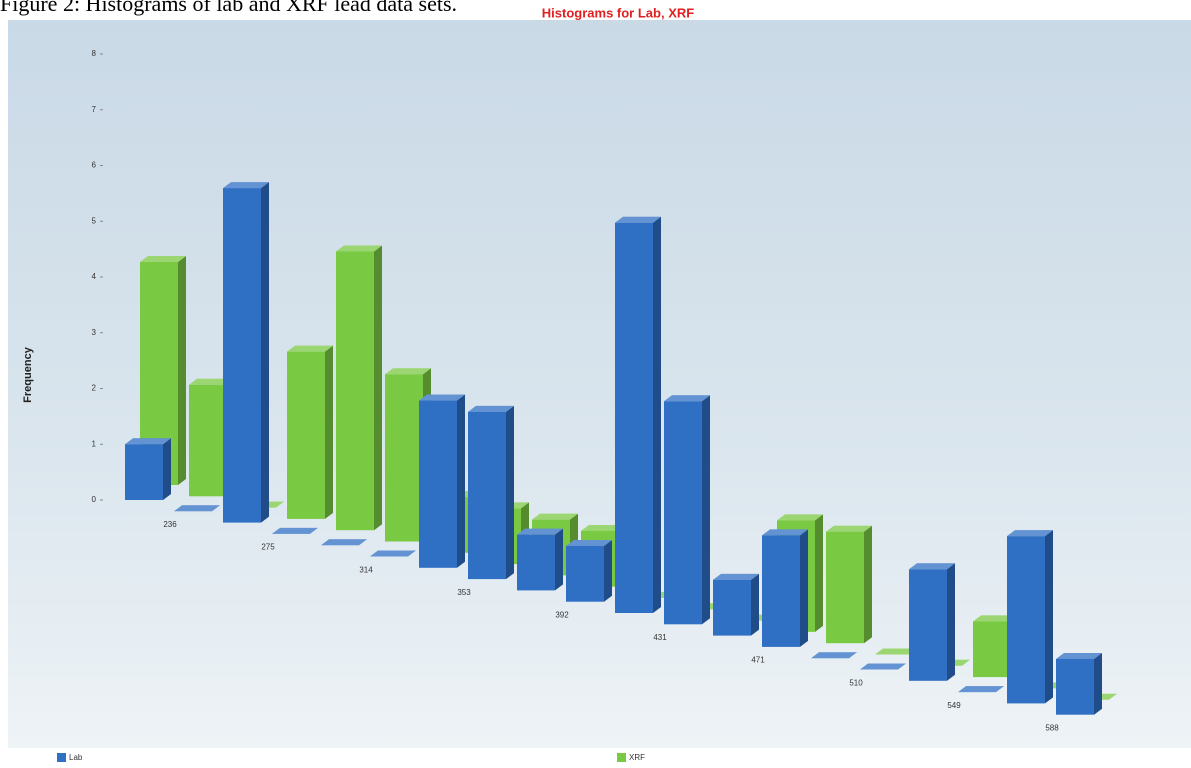 This screenshot has height=768, width=1191. What do you see at coordinates (28, 374) in the screenshot?
I see `y-axis-label: Frequency` at bounding box center [28, 374].